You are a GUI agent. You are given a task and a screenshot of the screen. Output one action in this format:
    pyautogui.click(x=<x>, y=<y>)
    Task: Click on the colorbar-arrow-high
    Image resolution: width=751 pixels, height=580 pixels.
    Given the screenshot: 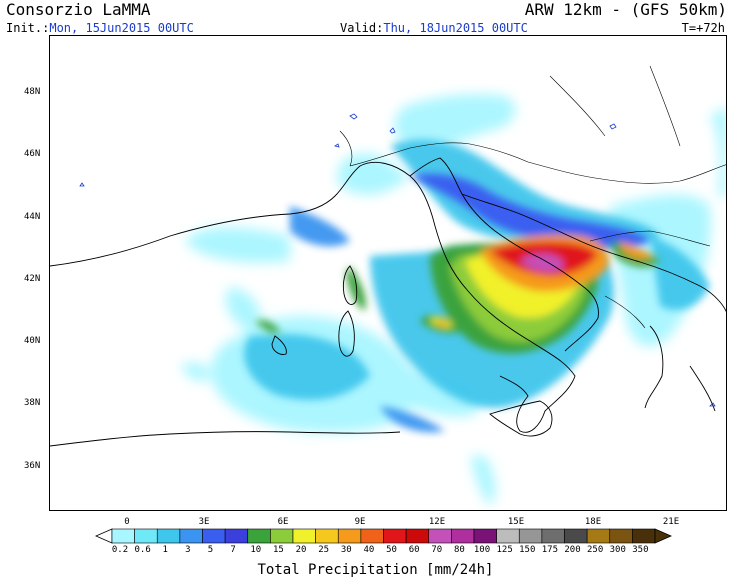 What is the action you would take?
    pyautogui.click(x=663, y=536)
    